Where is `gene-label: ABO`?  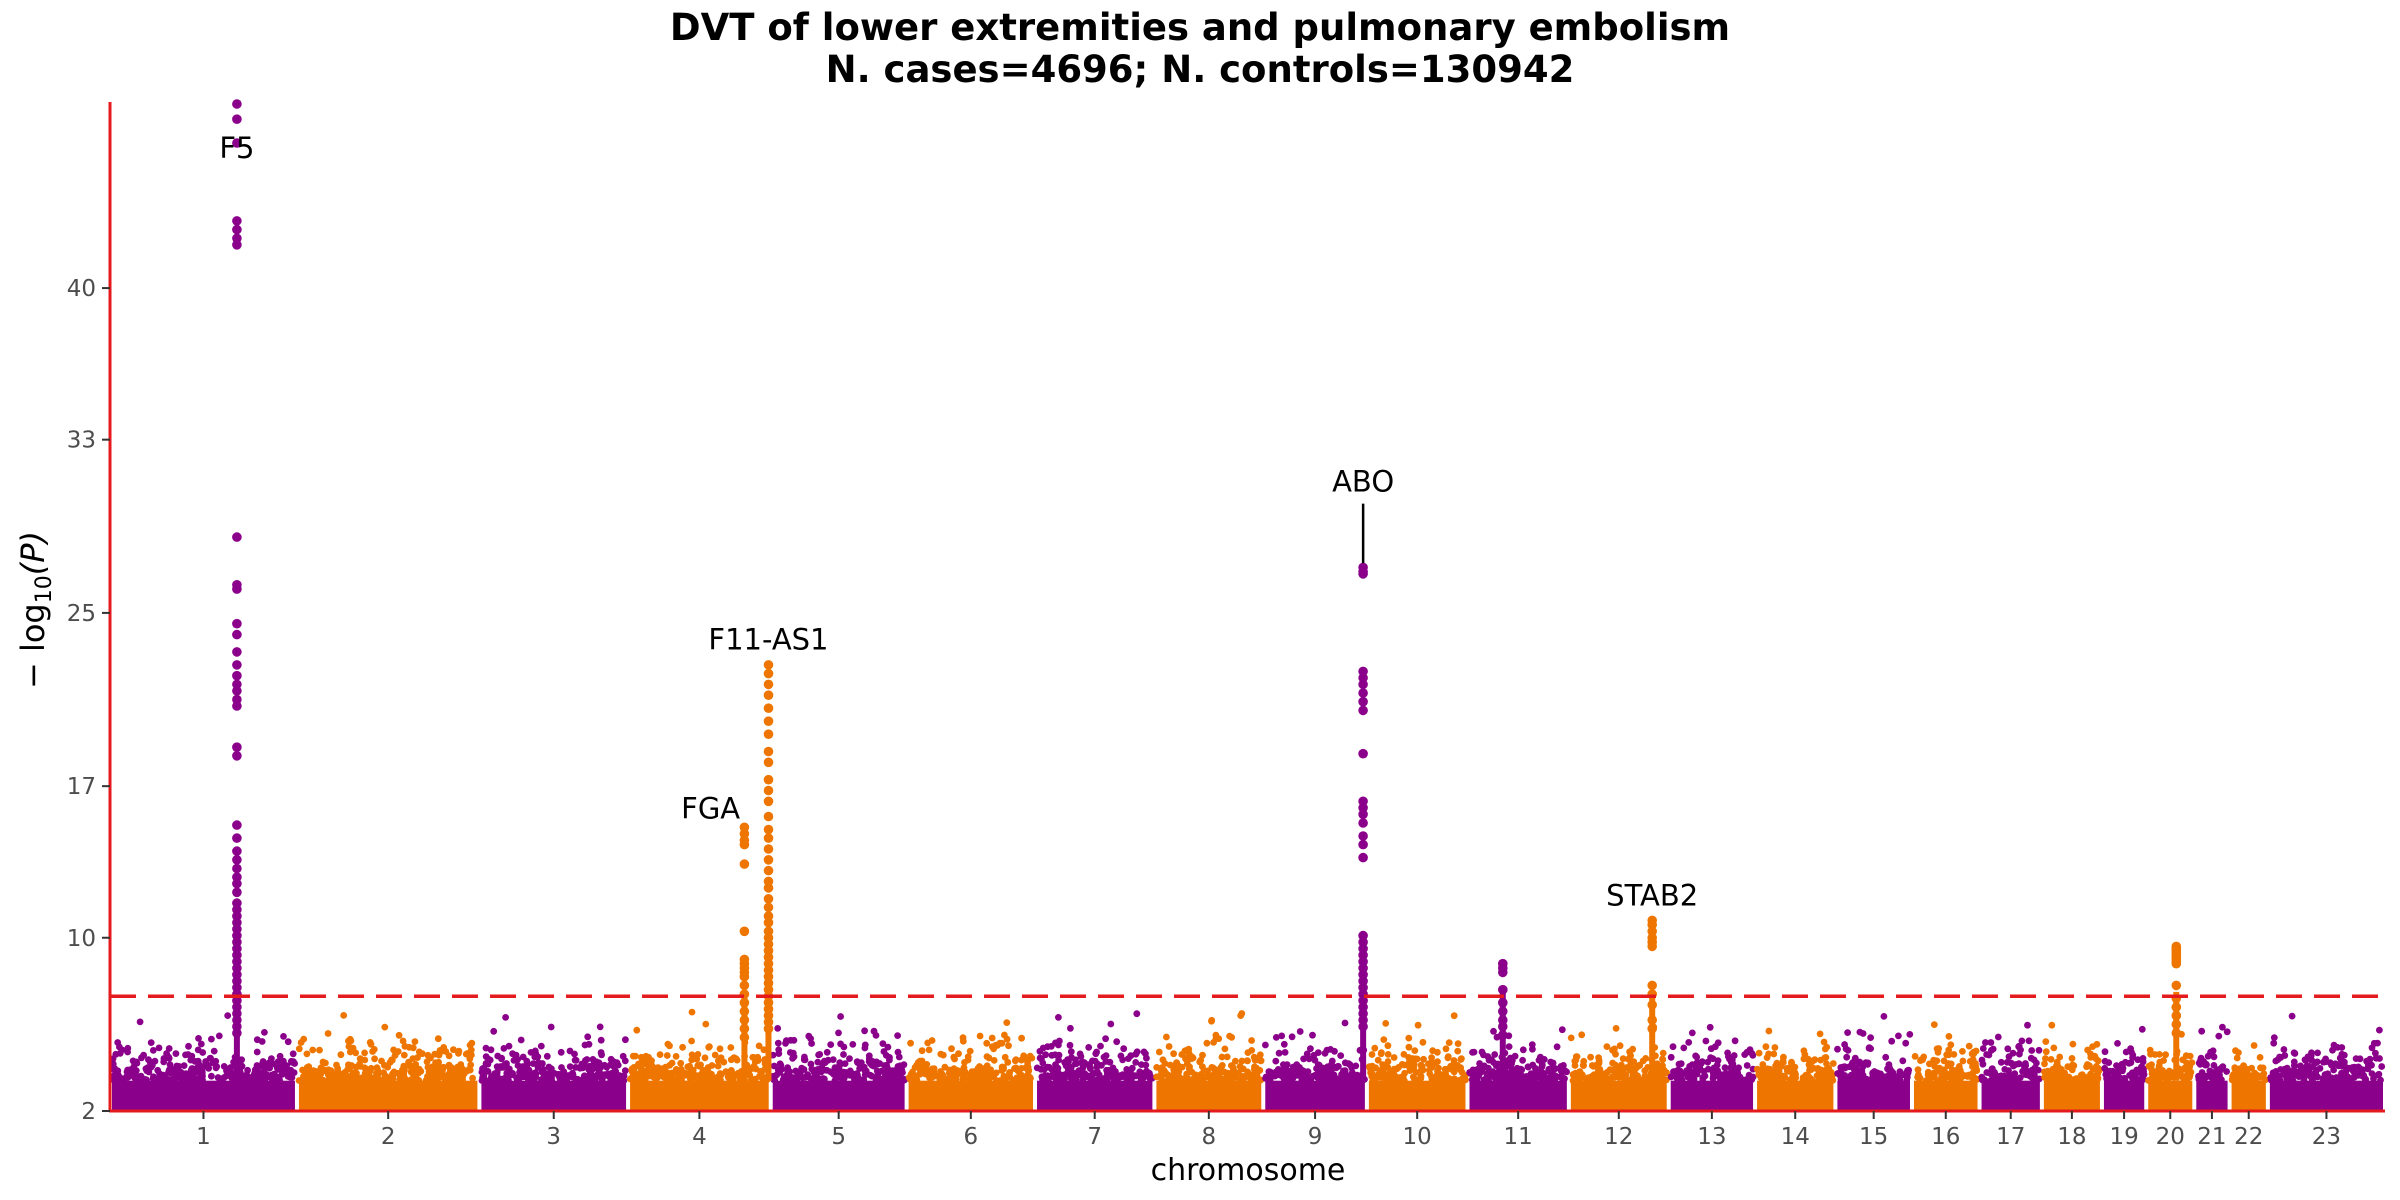
gene-label: ABO is located at coordinates (1363, 482).